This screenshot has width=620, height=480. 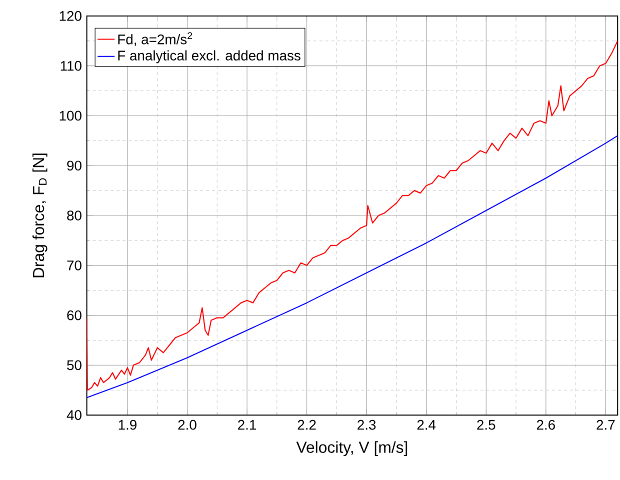 I want to click on y-tick-label: 120, so click(x=71, y=16).